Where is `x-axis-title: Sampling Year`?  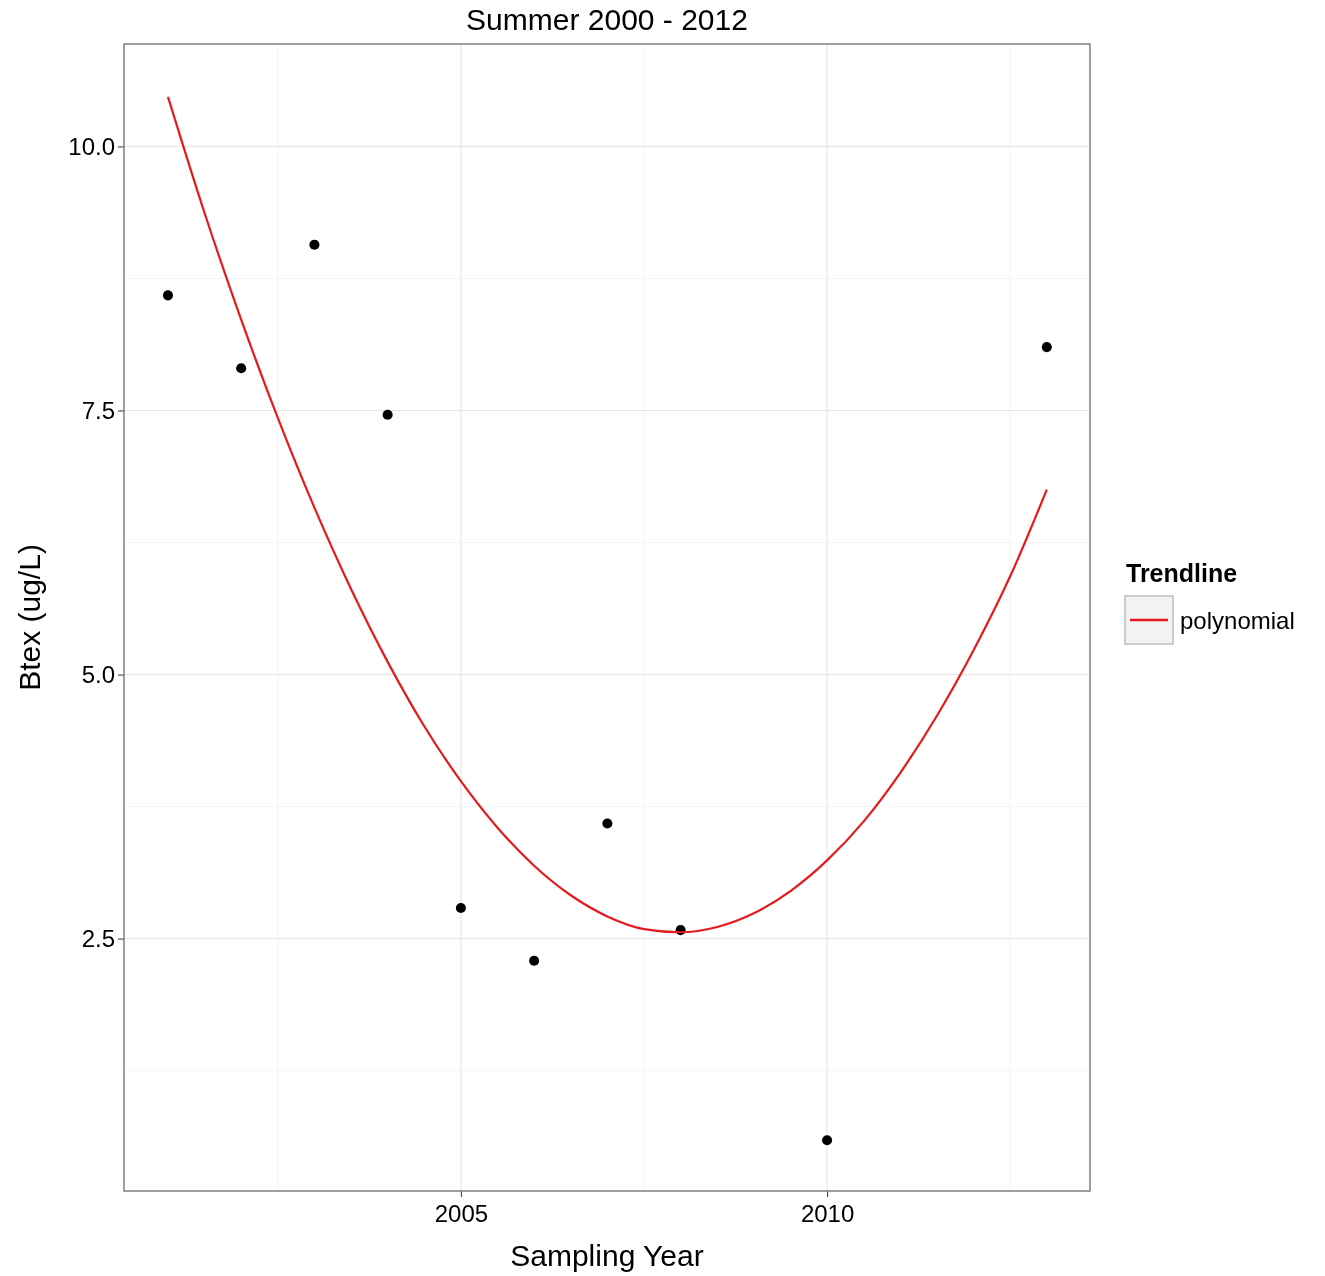 x-axis-title: Sampling Year is located at coordinates (607, 1255).